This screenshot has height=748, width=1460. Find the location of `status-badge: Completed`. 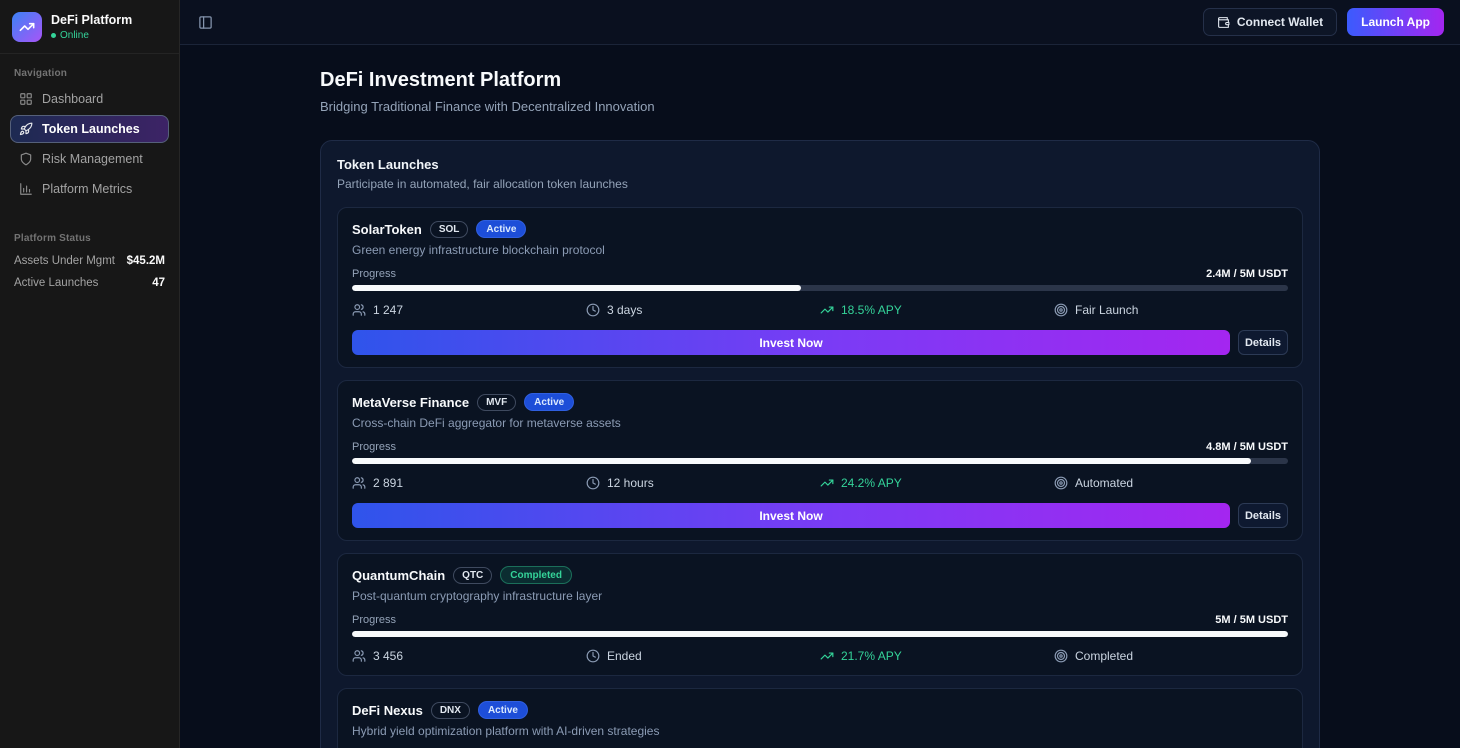

status-badge: Completed is located at coordinates (536, 575).